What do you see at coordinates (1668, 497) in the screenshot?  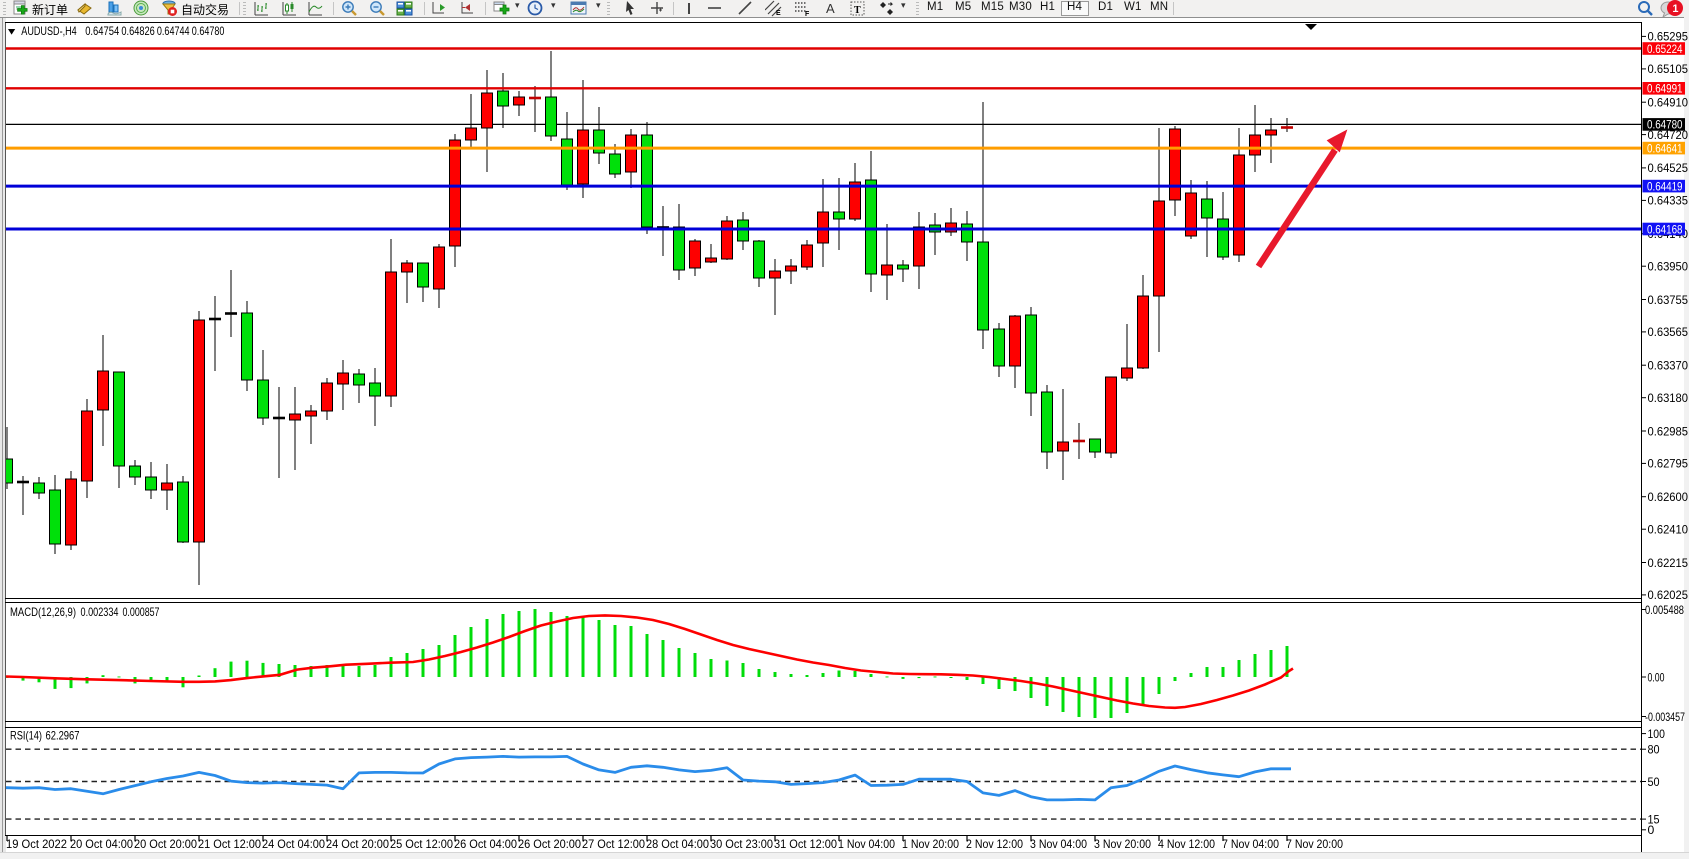 I see `svg-text: 0.62600` at bounding box center [1668, 497].